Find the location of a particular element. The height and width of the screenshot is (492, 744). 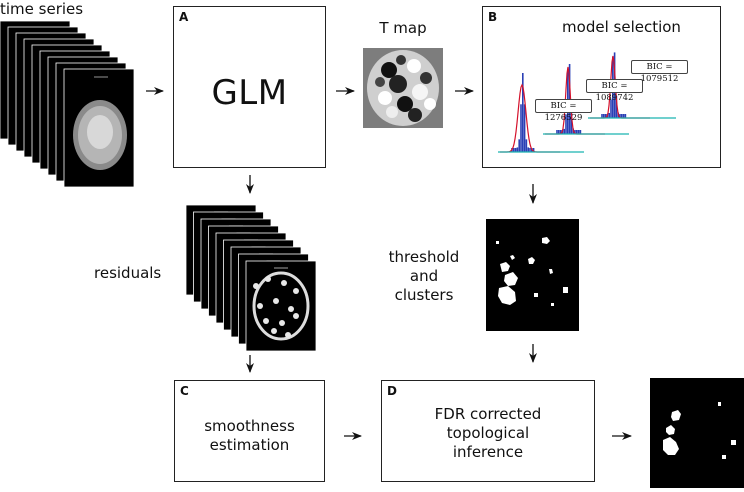

panel-c-smoothness: C smoothness estimation is located at coordinates (249, 431).